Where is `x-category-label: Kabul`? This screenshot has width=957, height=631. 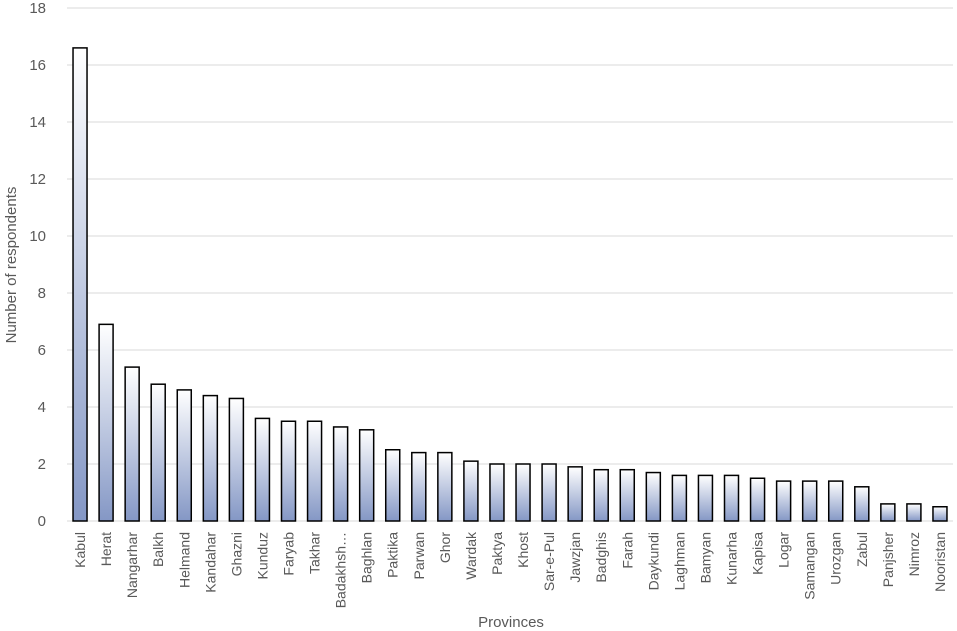 x-category-label: Kabul is located at coordinates (80, 550).